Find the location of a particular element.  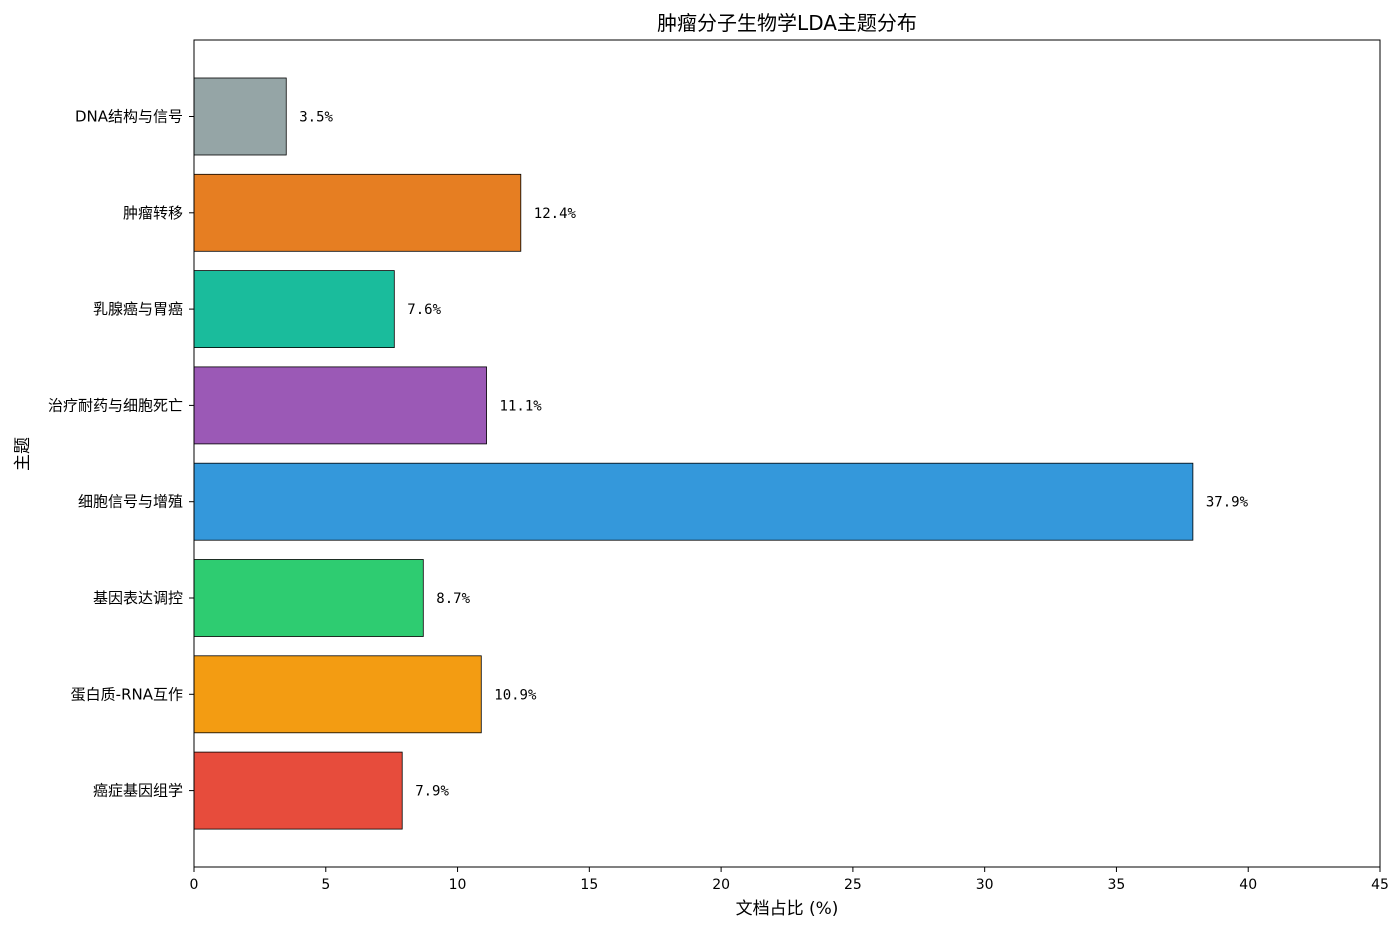

category-label: 基因表达调控 is located at coordinates (138, 598).